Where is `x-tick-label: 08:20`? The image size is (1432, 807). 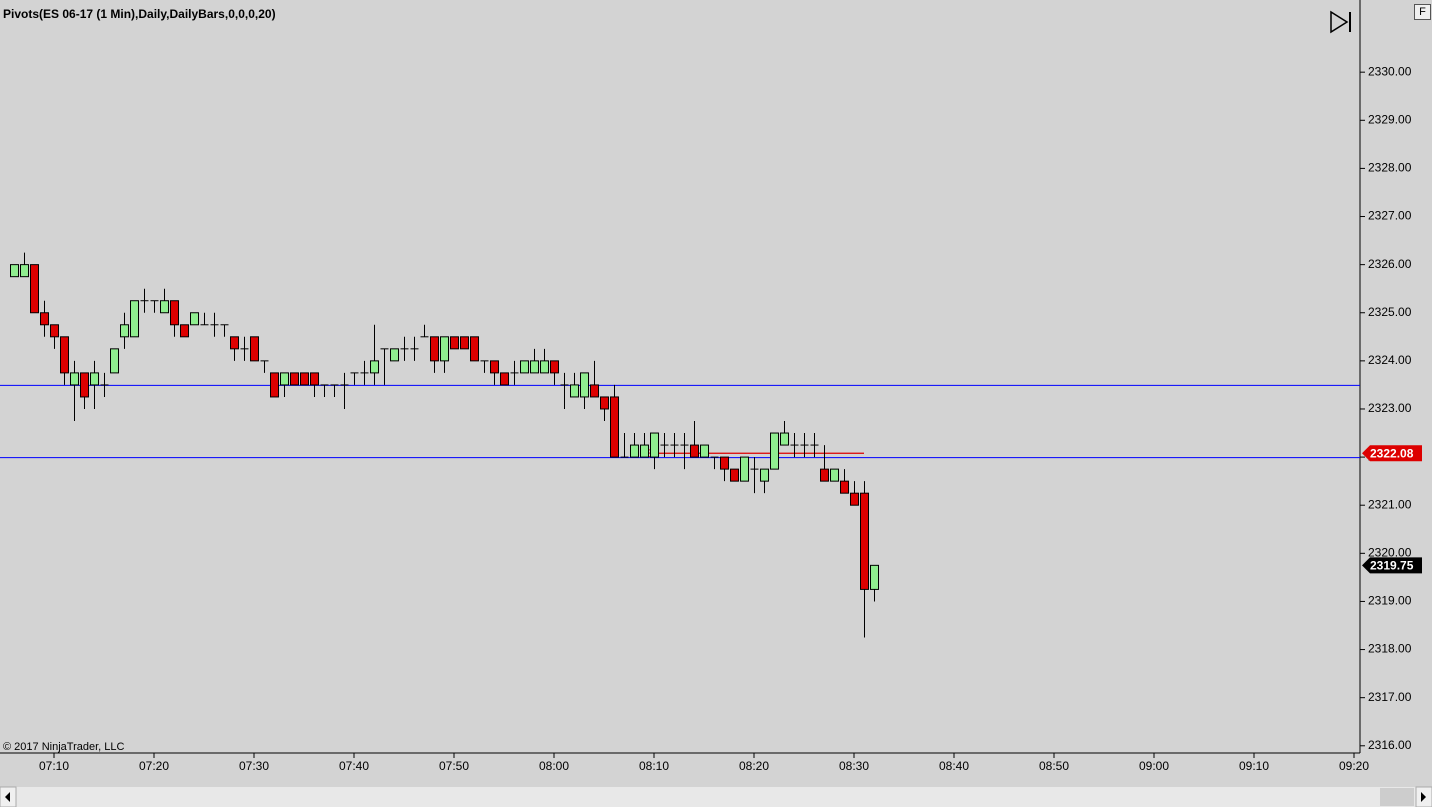
x-tick-label: 08:20 is located at coordinates (754, 766).